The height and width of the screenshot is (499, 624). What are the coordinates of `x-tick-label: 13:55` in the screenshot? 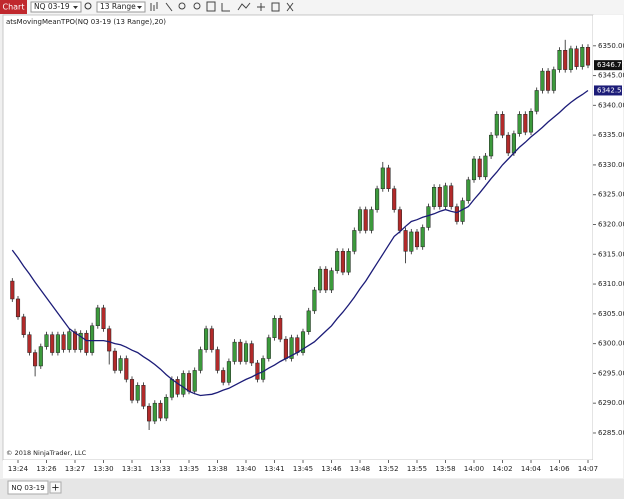 It's located at (417, 469).